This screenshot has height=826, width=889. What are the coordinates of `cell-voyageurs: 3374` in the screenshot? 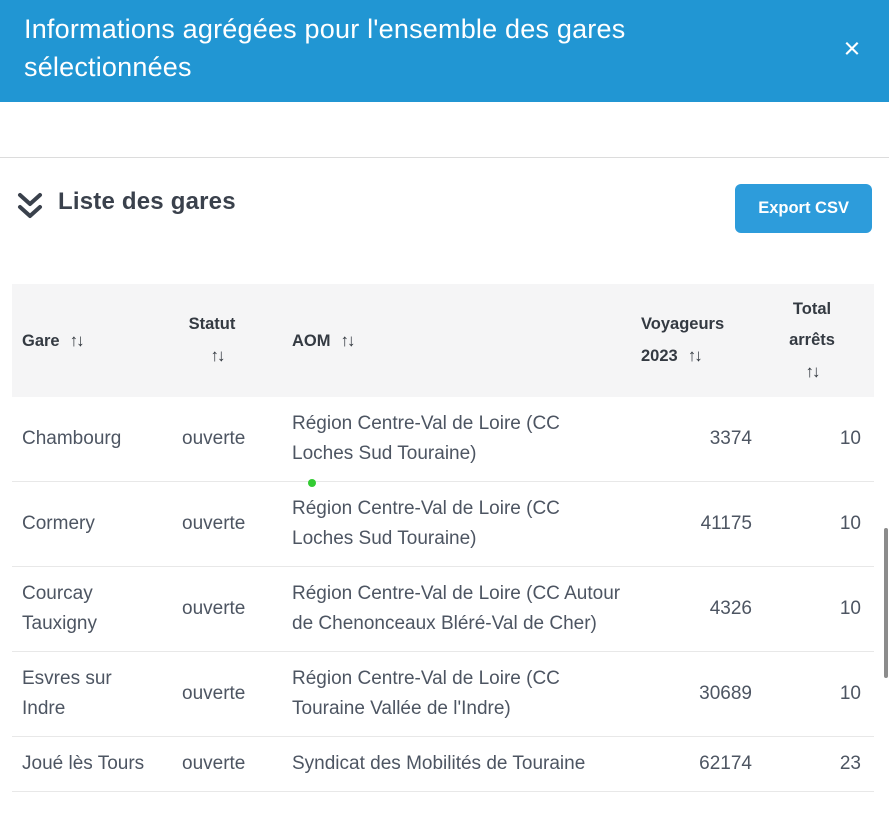 It's located at (730, 438).